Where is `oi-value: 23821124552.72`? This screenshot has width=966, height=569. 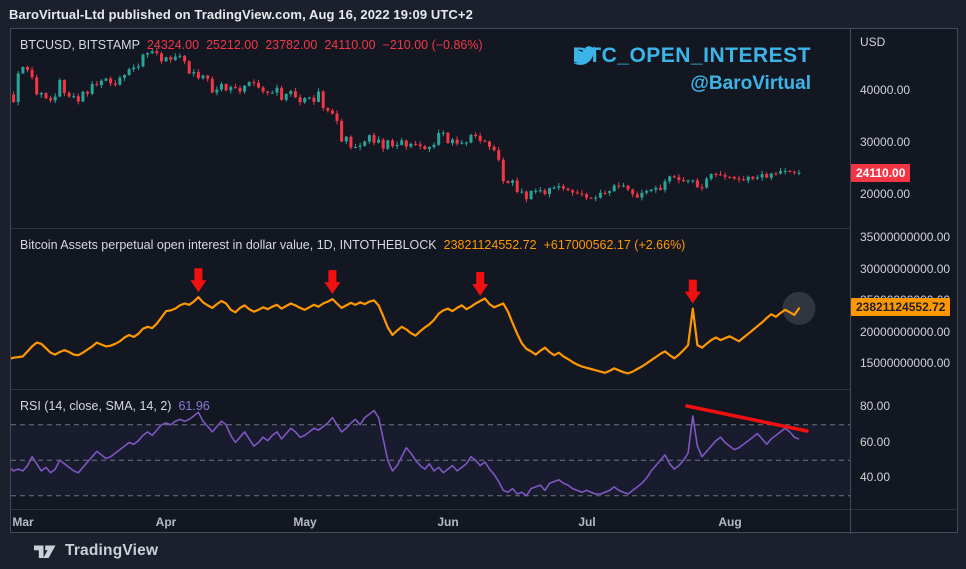
oi-value: 23821124552.72 is located at coordinates (490, 245).